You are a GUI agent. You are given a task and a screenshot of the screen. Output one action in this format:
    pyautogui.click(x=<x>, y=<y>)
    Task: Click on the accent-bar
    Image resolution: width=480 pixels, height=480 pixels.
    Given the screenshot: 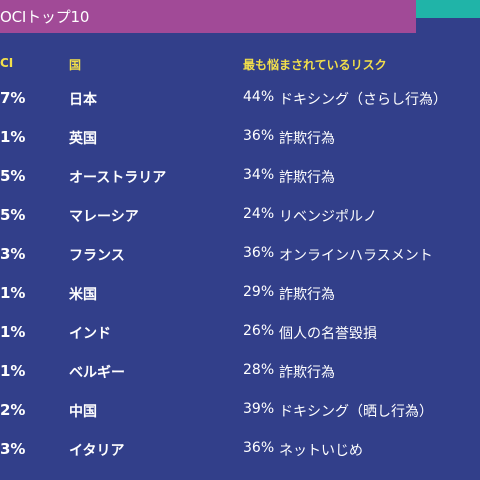 What is the action you would take?
    pyautogui.click(x=448, y=9)
    